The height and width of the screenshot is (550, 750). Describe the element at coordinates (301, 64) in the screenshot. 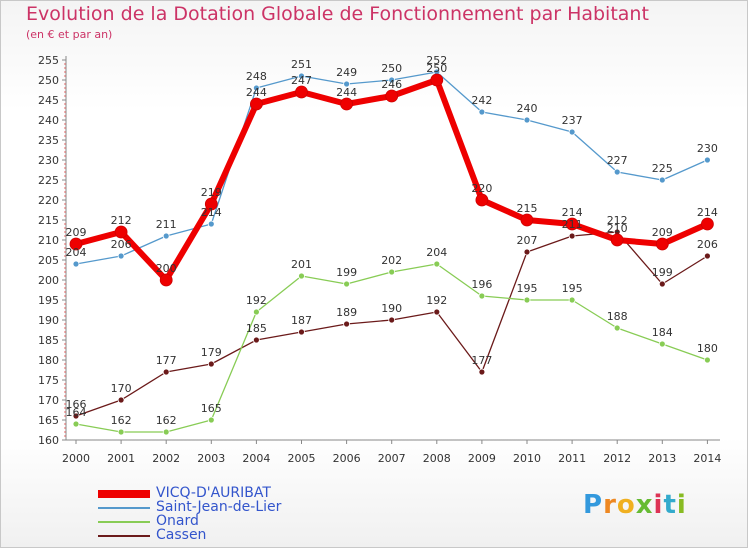

I see `data-label: 251` at that location.